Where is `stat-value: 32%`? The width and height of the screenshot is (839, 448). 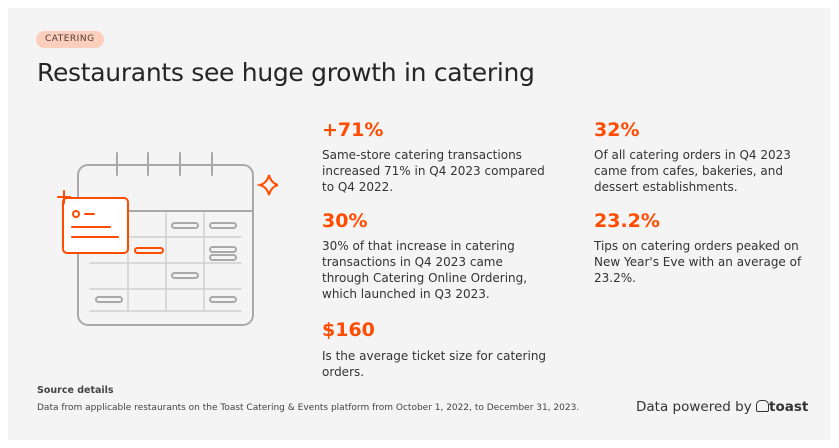
stat-value: 32% is located at coordinates (617, 130).